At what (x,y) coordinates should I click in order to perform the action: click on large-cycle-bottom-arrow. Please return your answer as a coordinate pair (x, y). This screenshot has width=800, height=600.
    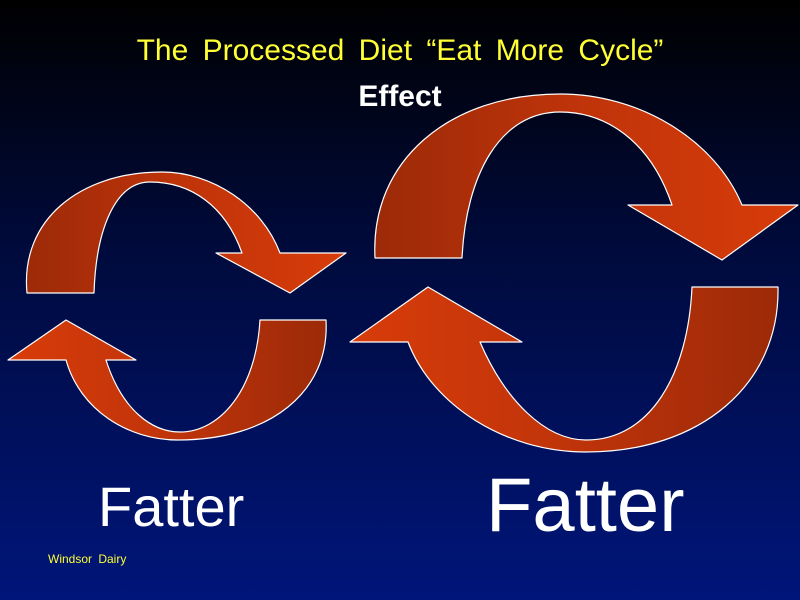
    Looking at the image, I should click on (564, 369).